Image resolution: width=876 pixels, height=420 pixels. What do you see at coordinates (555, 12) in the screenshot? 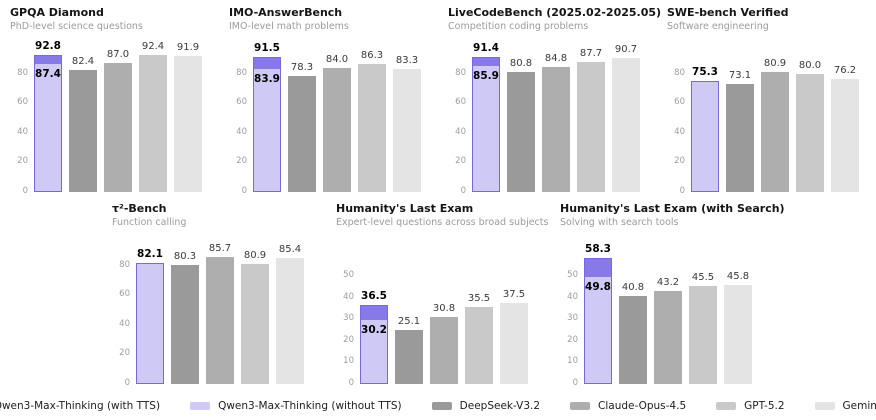
I see `chart-title: LiveCodeBench (2025.02-2025.05)` at bounding box center [555, 12].